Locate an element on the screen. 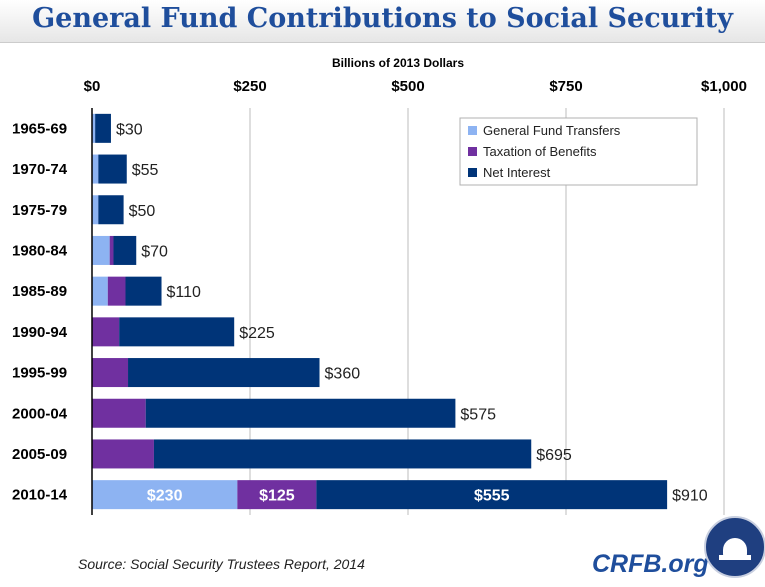  x-tick-label: $500 is located at coordinates (407, 86).